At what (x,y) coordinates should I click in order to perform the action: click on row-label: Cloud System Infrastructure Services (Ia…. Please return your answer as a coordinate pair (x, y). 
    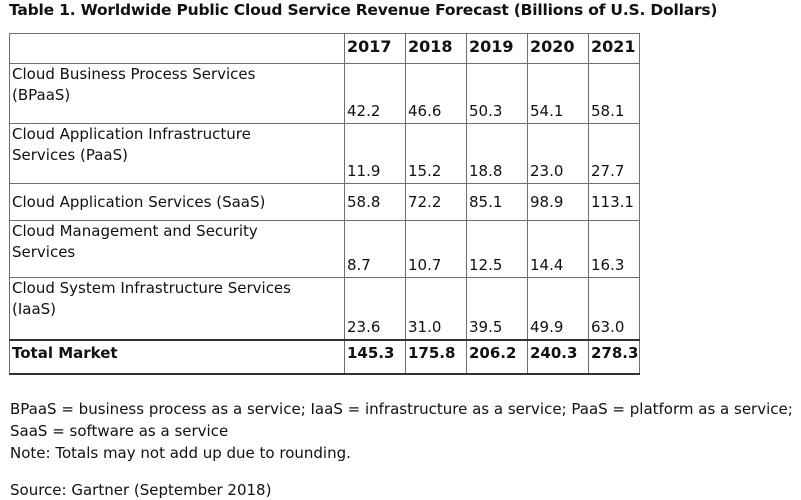
    Looking at the image, I should click on (177, 308).